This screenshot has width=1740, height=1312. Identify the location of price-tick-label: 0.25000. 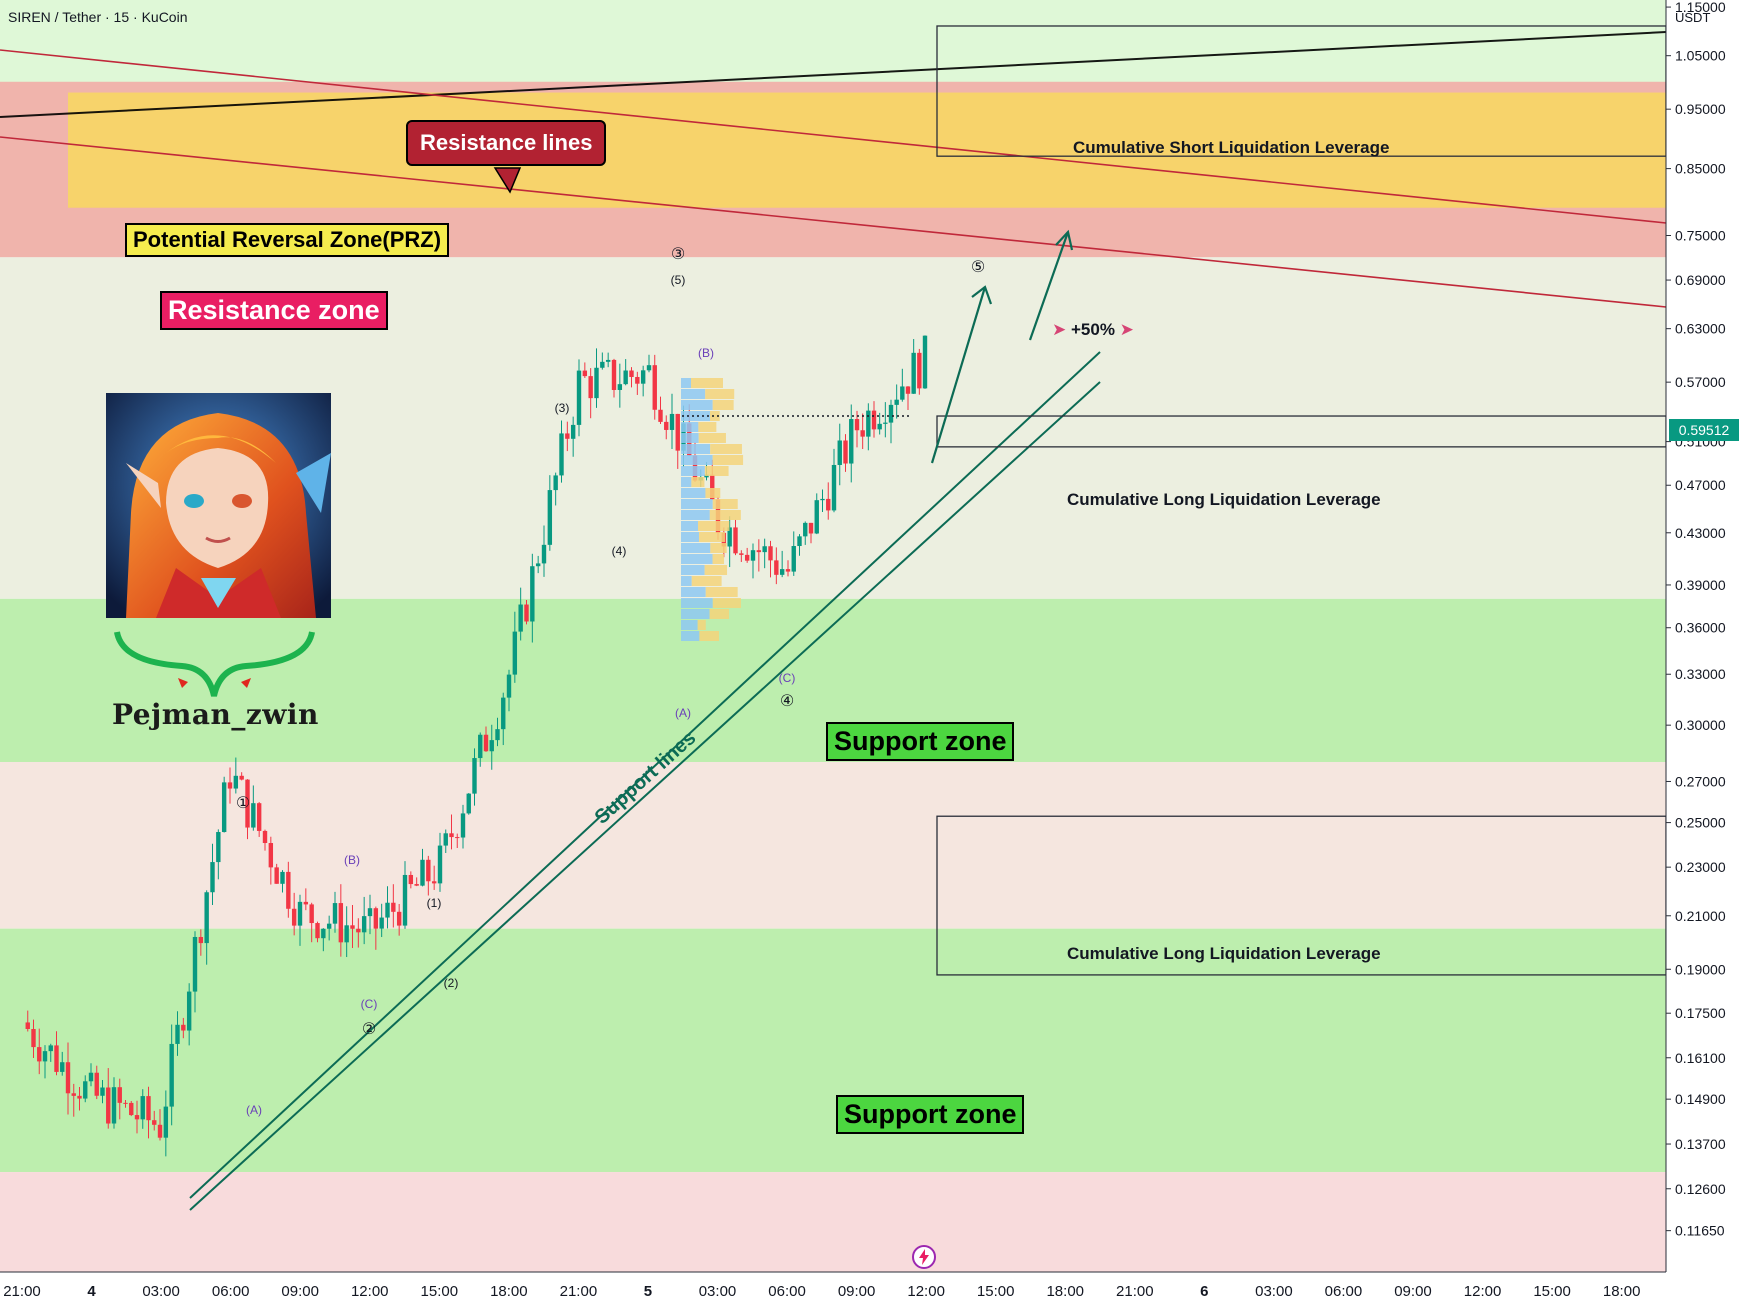
(1700, 823).